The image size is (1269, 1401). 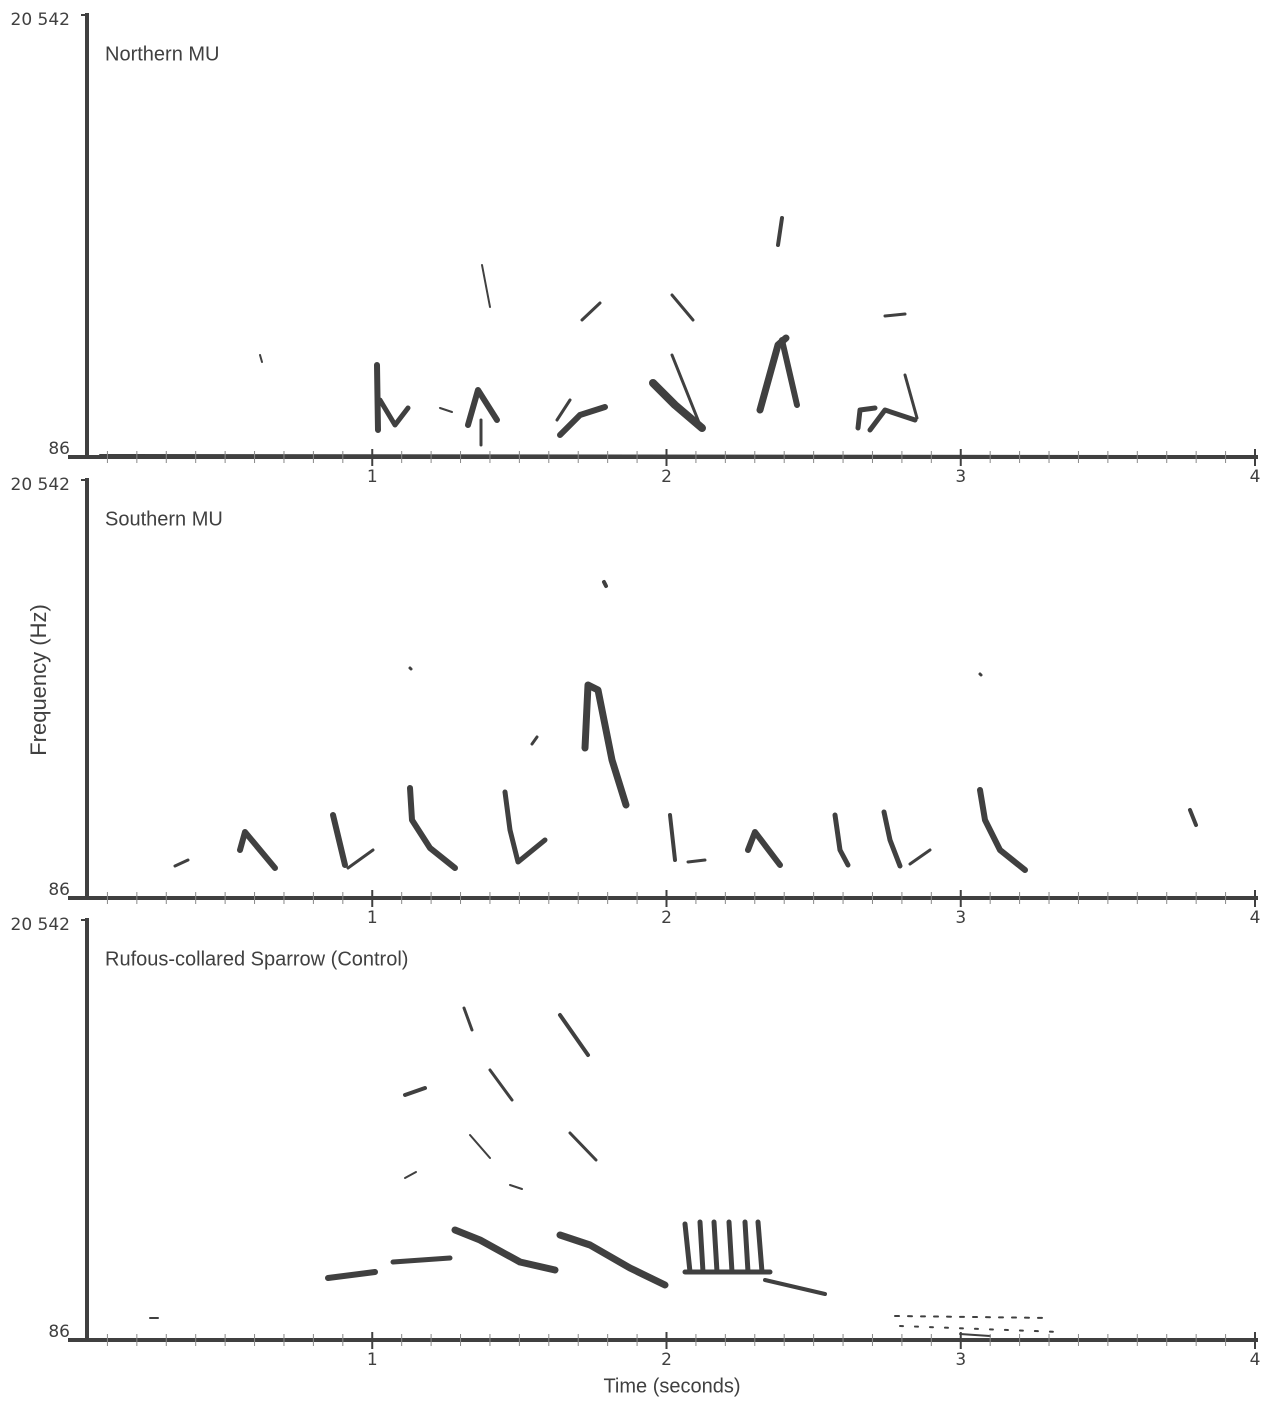 I want to click on panel-title: Southern MU, so click(x=164, y=519).